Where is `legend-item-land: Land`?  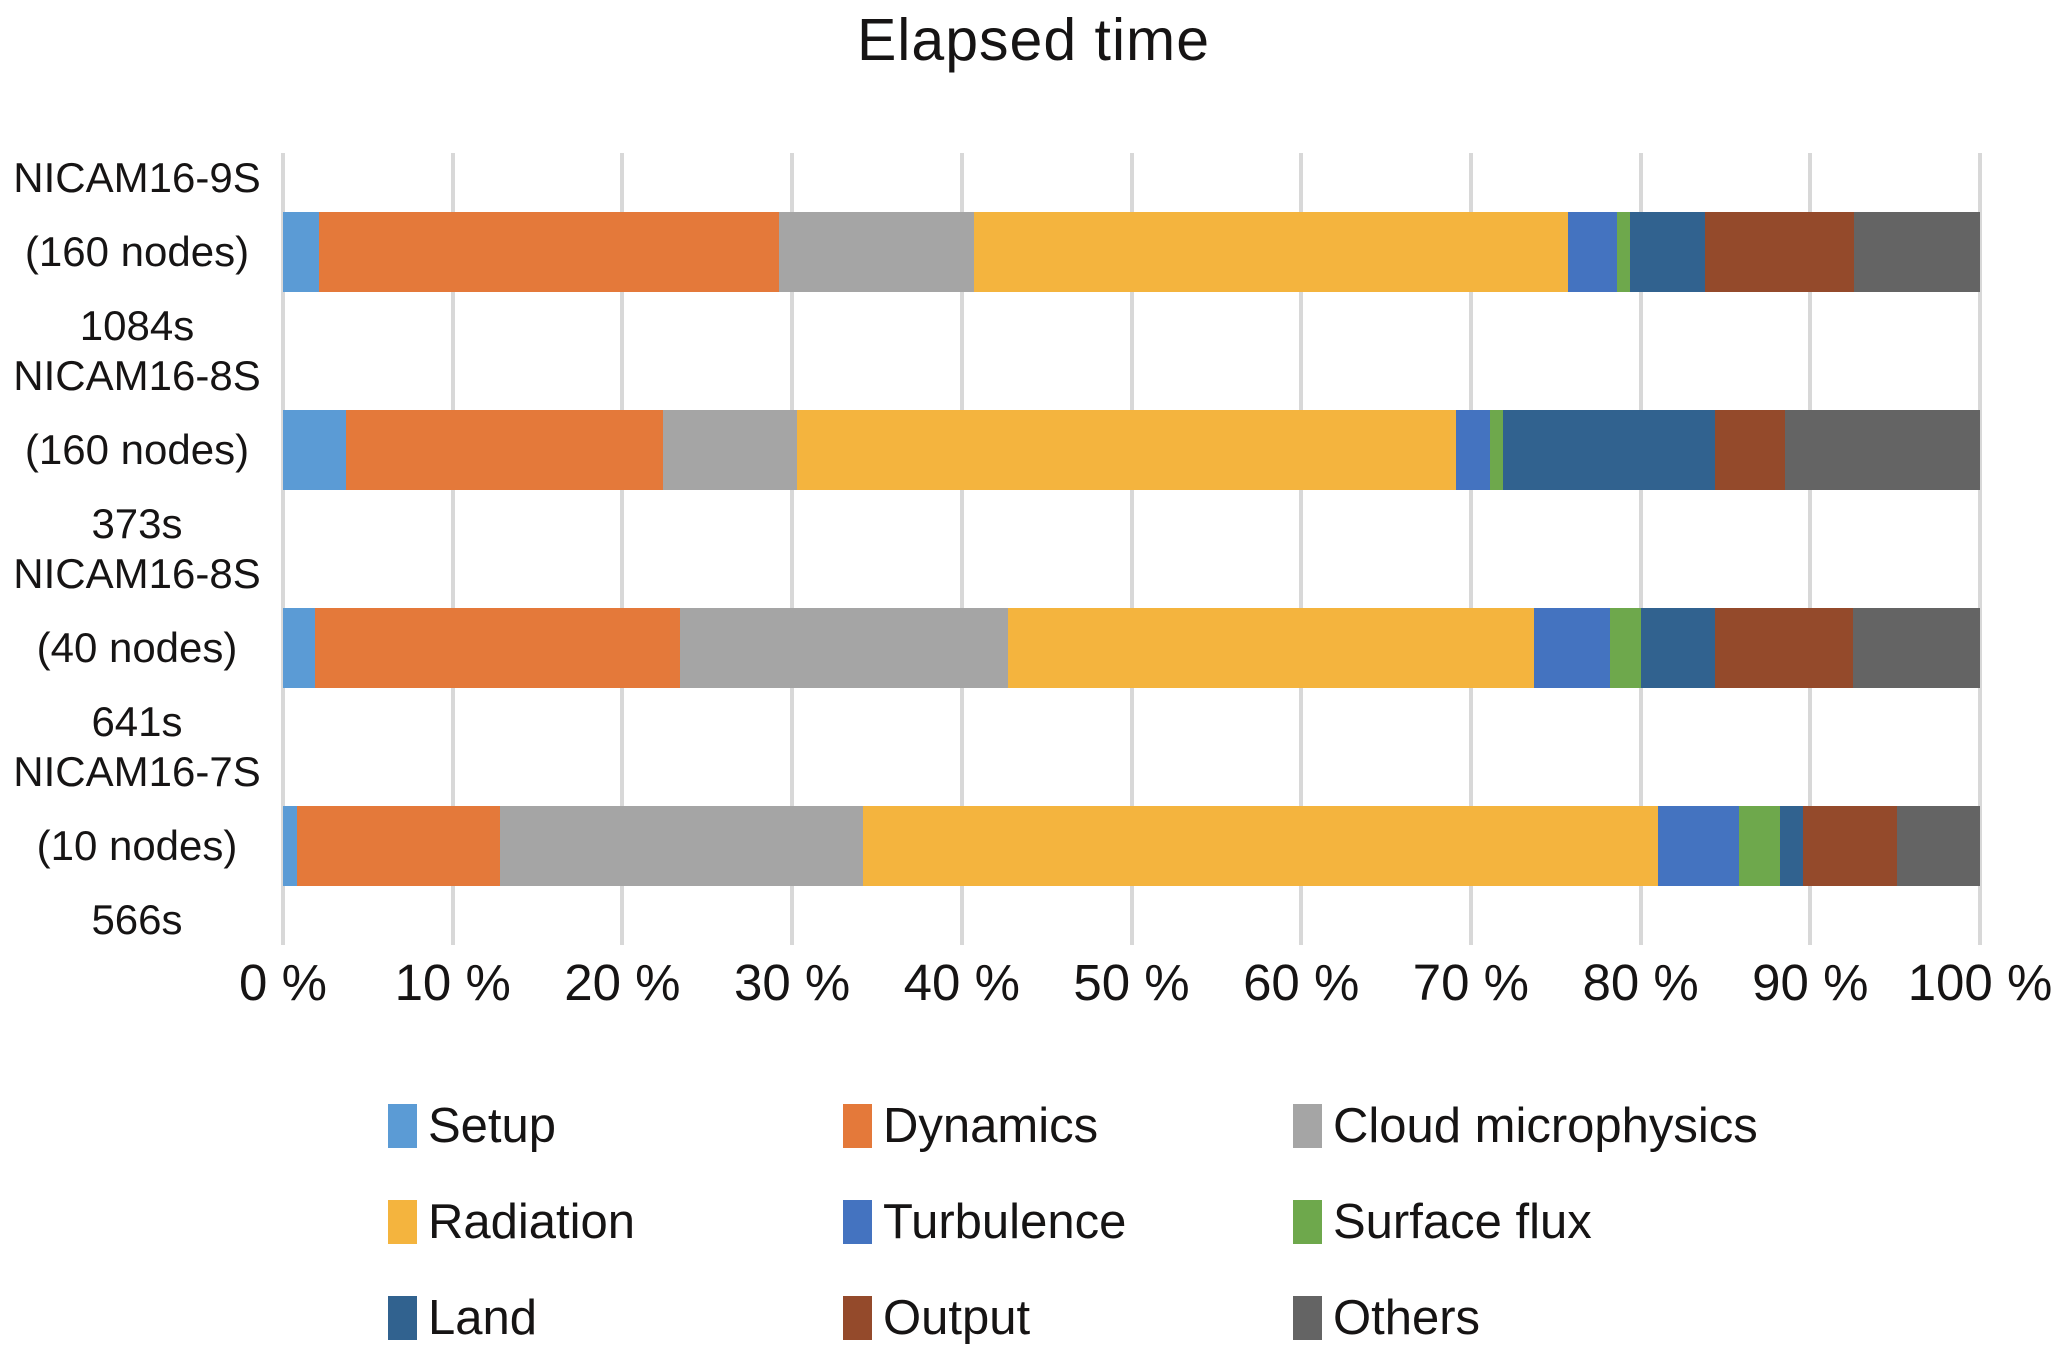
legend-item-land: Land is located at coordinates (615, 1318).